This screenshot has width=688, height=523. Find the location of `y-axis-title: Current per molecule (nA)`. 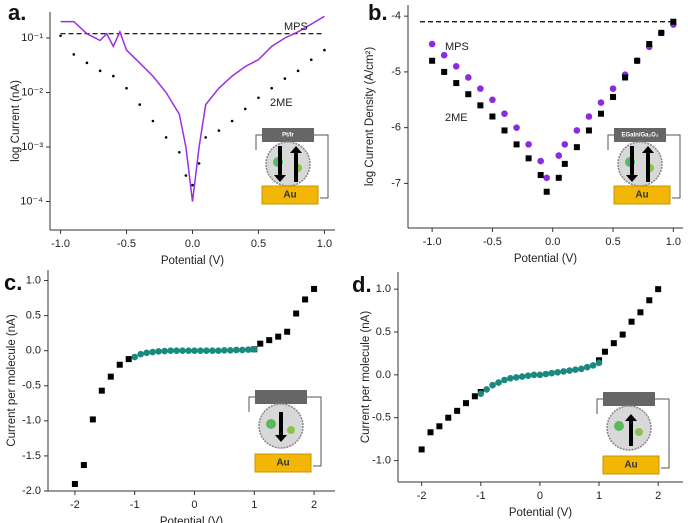

y-axis-title: Current per molecule (nA) is located at coordinates (12, 380).